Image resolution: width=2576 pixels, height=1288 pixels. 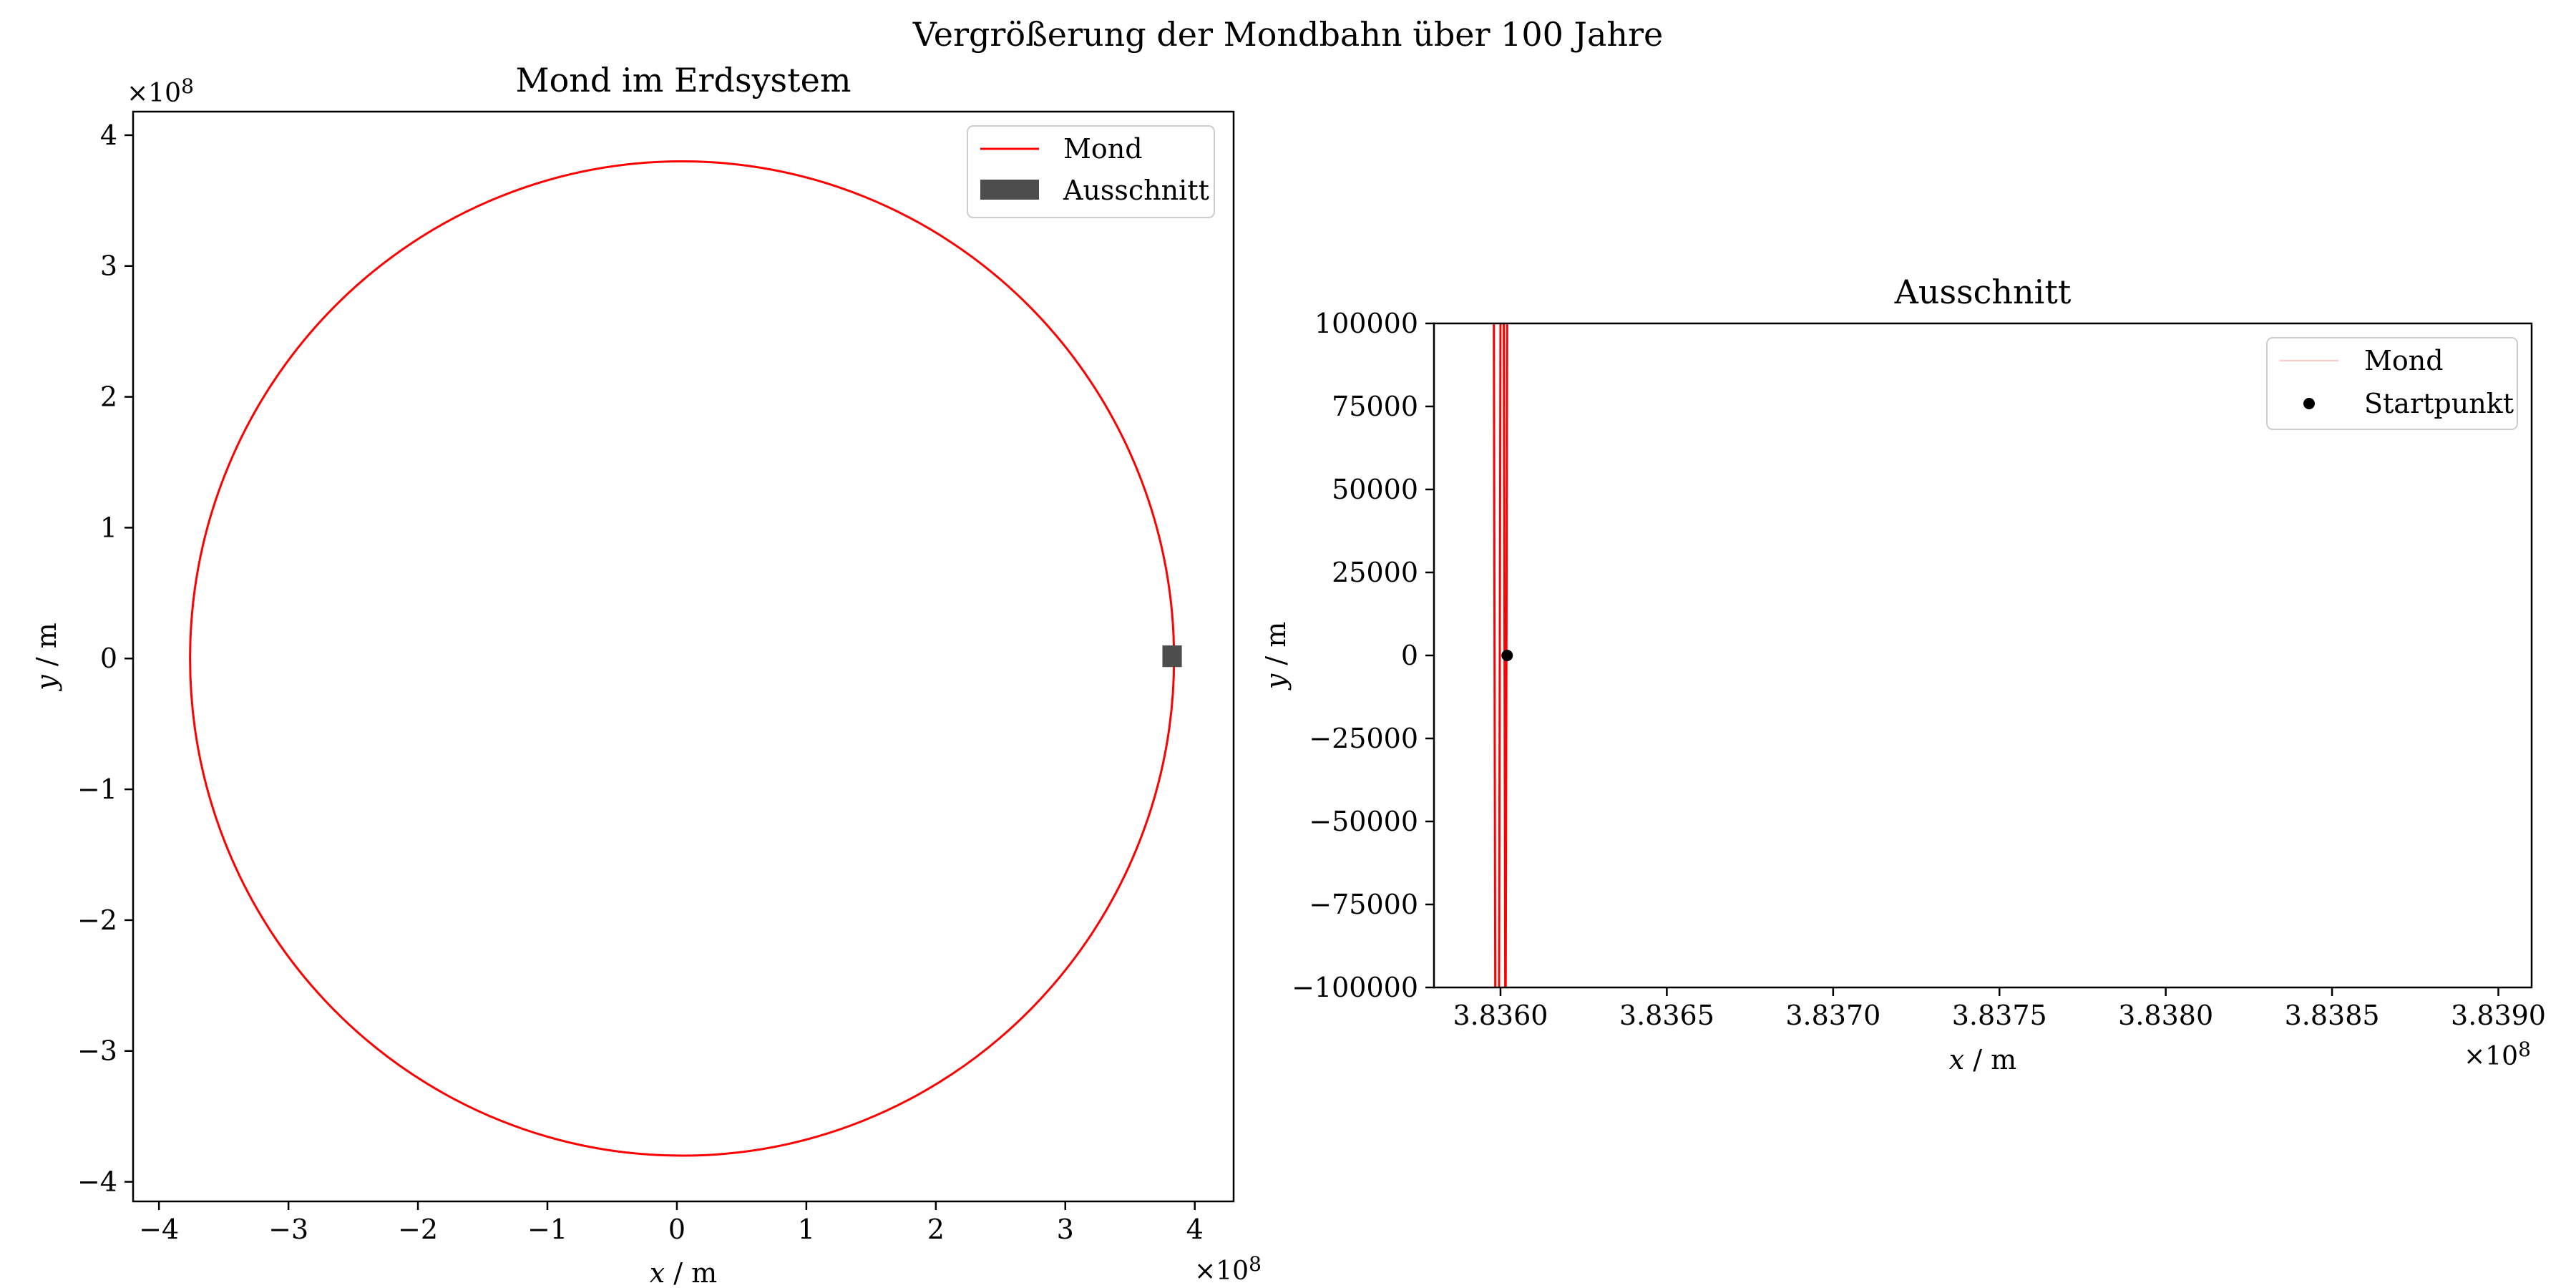 What do you see at coordinates (684, 80) in the screenshot?
I see `axes-title: Mond im Erdsystem` at bounding box center [684, 80].